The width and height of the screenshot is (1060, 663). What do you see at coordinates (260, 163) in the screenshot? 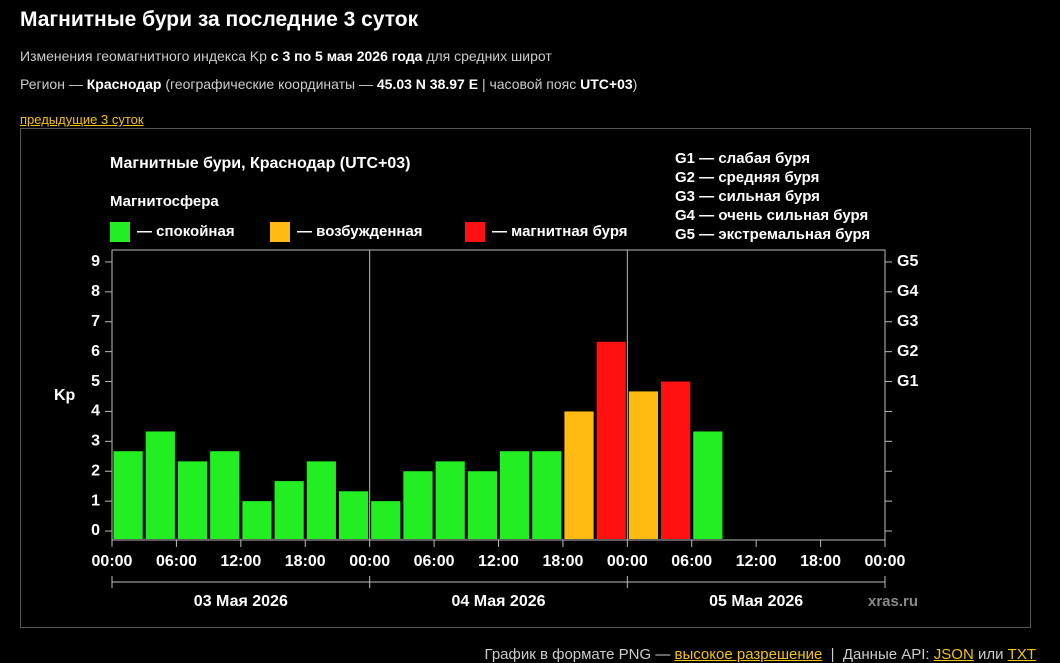
I see `chart-title: Магнитные бури, Краснодар (UTC+03)` at bounding box center [260, 163].